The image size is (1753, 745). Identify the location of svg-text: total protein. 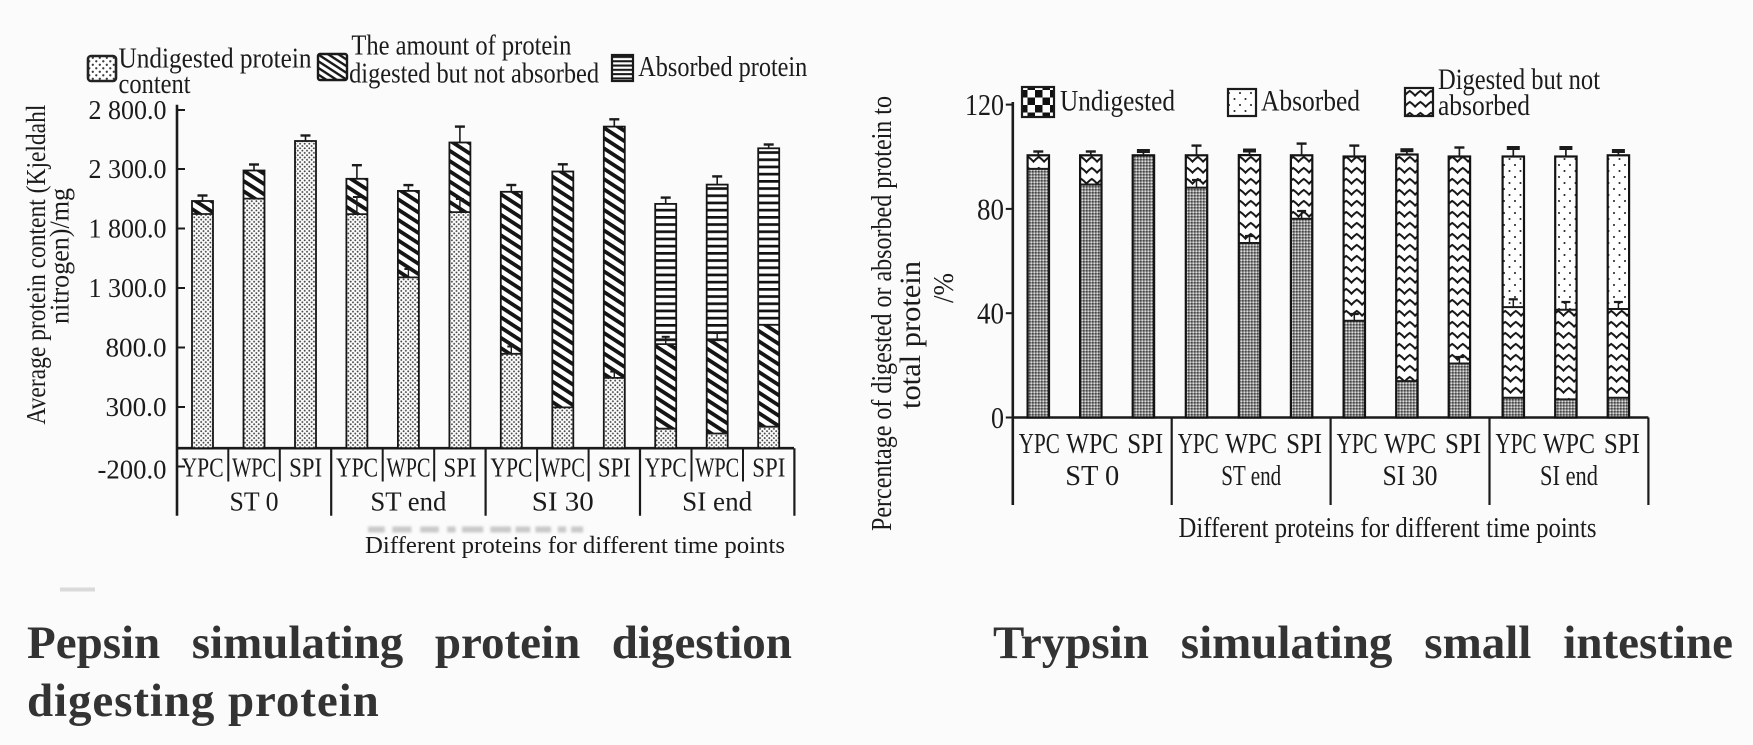
(911, 335).